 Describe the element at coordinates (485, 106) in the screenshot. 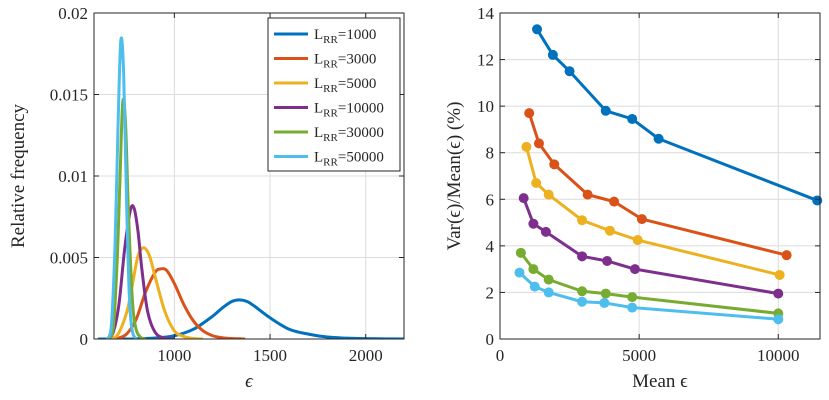

I see `y-tick-label: 10` at that location.